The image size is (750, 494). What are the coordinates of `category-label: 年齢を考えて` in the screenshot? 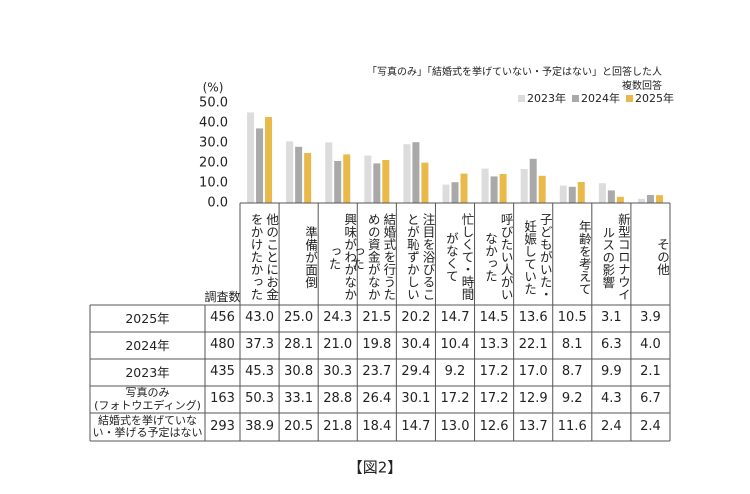 It's located at (584, 257).